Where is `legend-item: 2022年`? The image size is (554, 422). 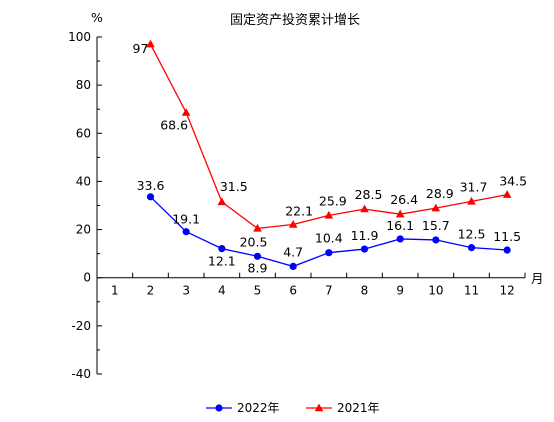 legend-item: 2022年 is located at coordinates (243, 408).